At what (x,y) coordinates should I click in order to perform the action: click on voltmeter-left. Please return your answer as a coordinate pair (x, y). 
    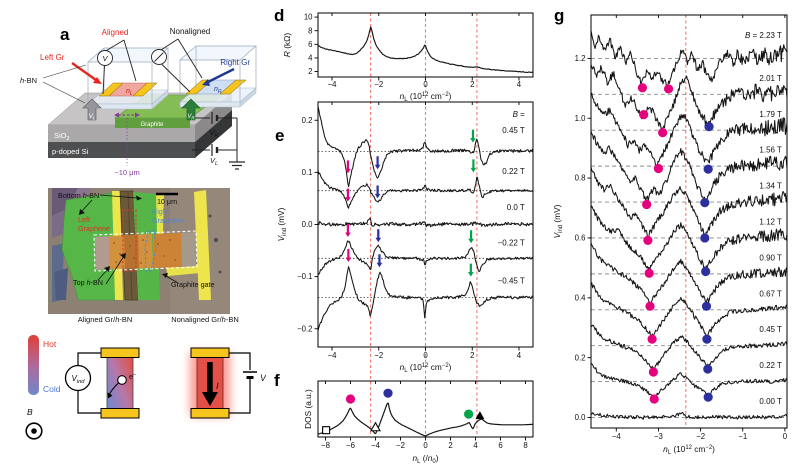
    Looking at the image, I should click on (117, 67).